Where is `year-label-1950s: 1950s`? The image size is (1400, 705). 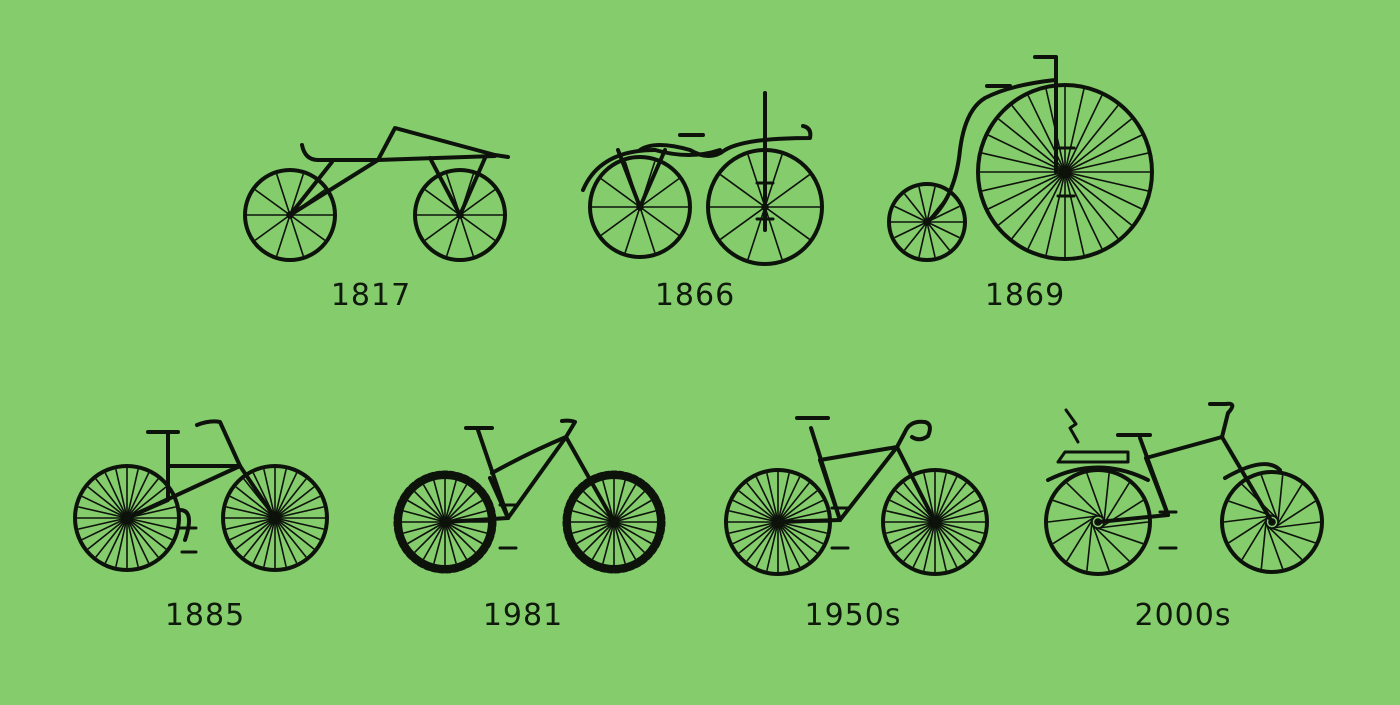
year-label-1950s: 1950s is located at coordinates (853, 615).